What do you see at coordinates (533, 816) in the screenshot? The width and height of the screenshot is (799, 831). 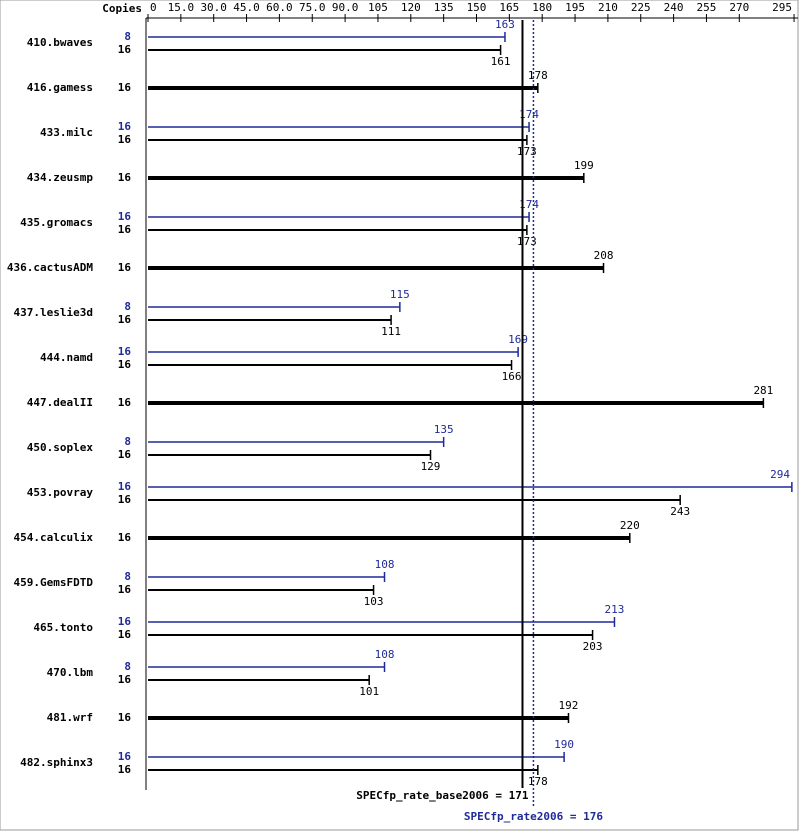 I see `reference-label: SPECfp_rate2006 = 176` at bounding box center [533, 816].